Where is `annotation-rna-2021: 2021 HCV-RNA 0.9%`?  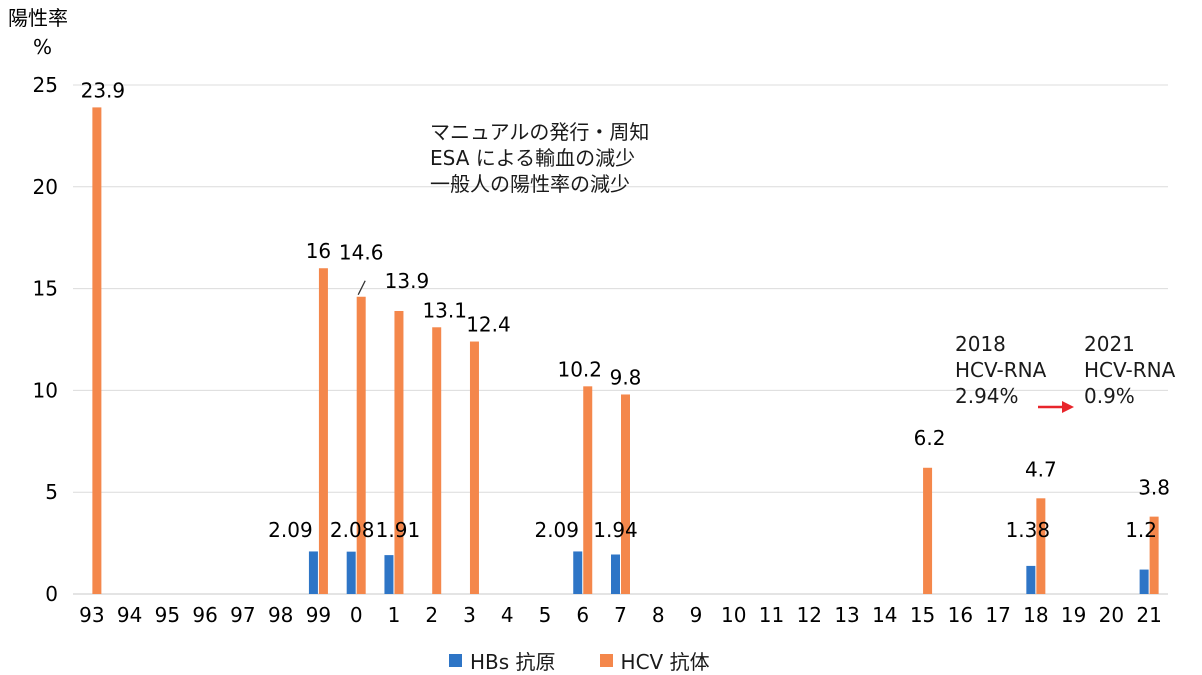
annotation-rna-2021: 2021 HCV-RNA 0.9% is located at coordinates (1129, 370).